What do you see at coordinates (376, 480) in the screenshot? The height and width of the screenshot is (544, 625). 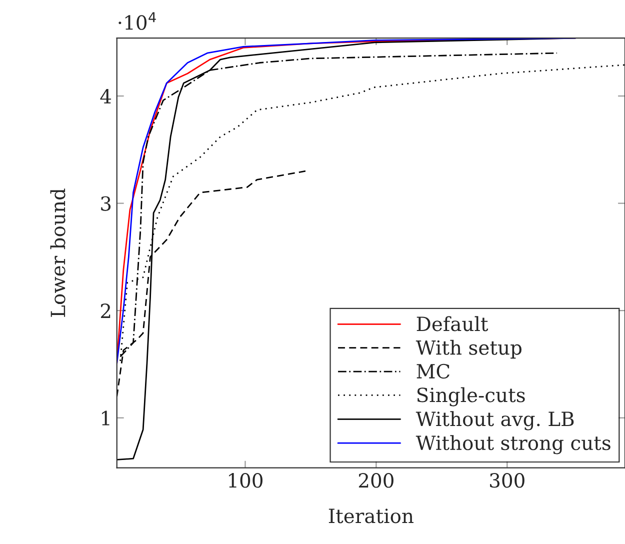 I see `x-tick-label: 200` at bounding box center [376, 480].